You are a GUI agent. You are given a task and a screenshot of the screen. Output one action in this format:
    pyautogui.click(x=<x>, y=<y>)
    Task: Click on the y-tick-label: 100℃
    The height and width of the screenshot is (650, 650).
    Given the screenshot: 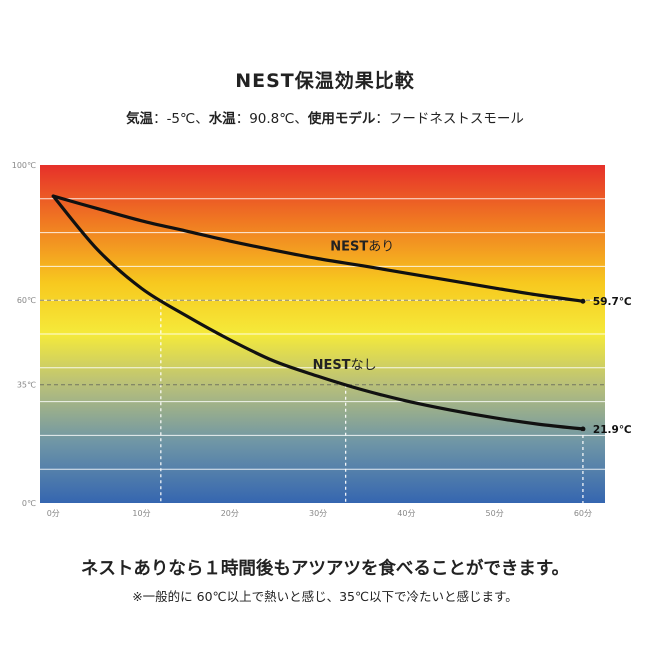 What is the action you would take?
    pyautogui.click(x=24, y=165)
    